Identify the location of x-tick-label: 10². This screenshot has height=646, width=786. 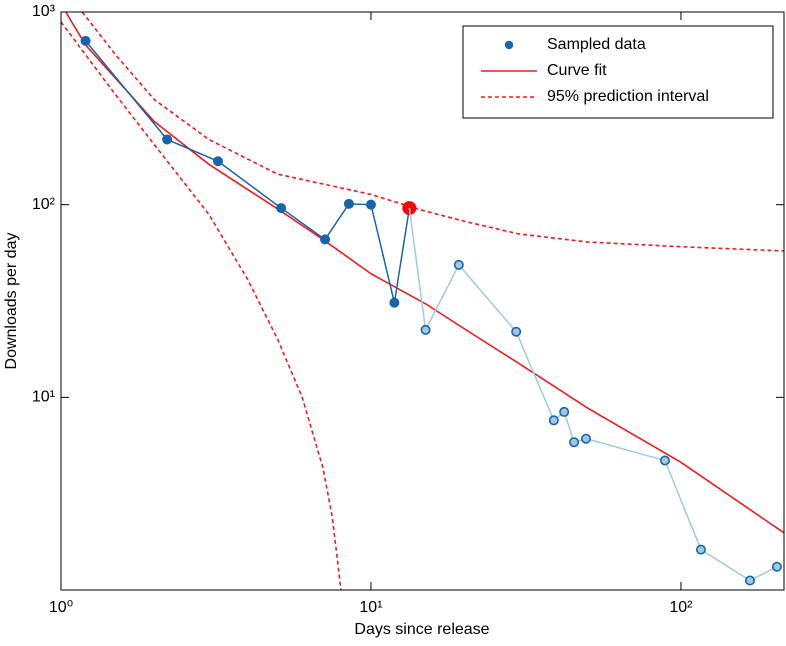
(681, 607).